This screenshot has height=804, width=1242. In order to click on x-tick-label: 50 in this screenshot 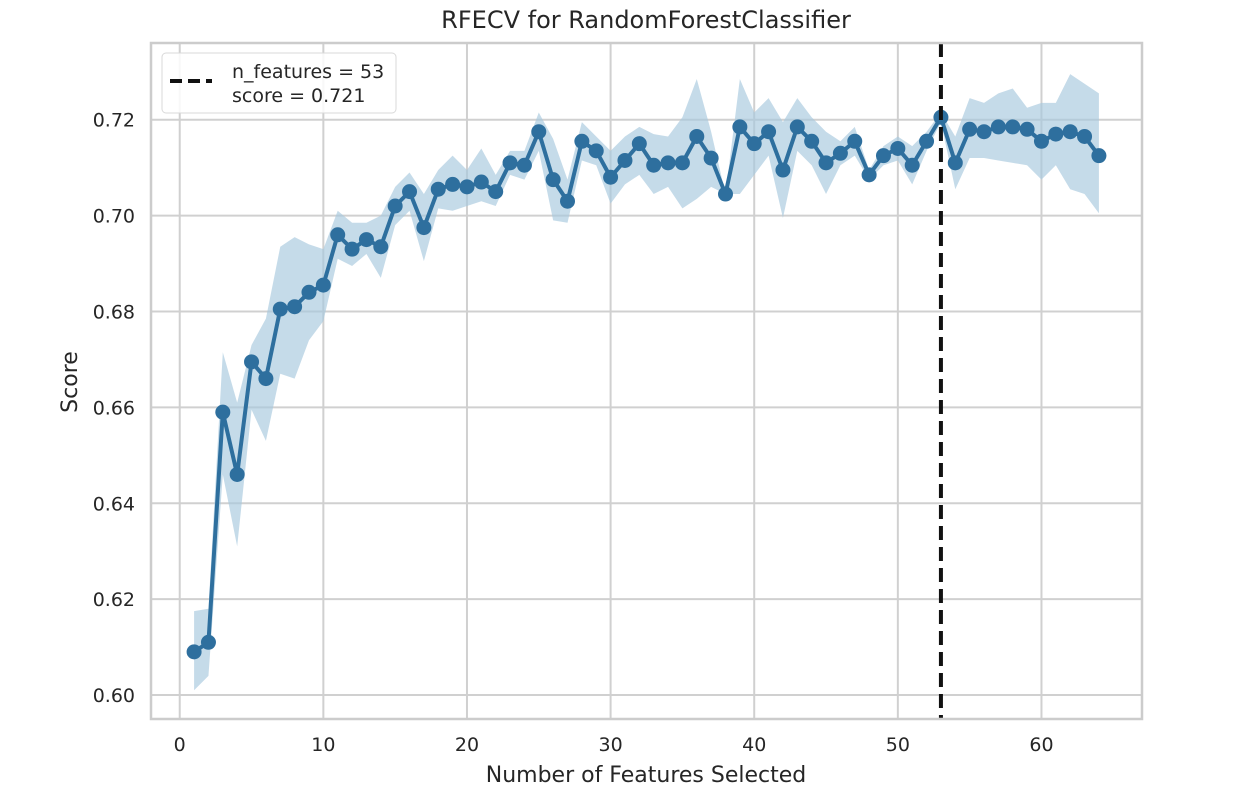, I will do `click(898, 745)`.